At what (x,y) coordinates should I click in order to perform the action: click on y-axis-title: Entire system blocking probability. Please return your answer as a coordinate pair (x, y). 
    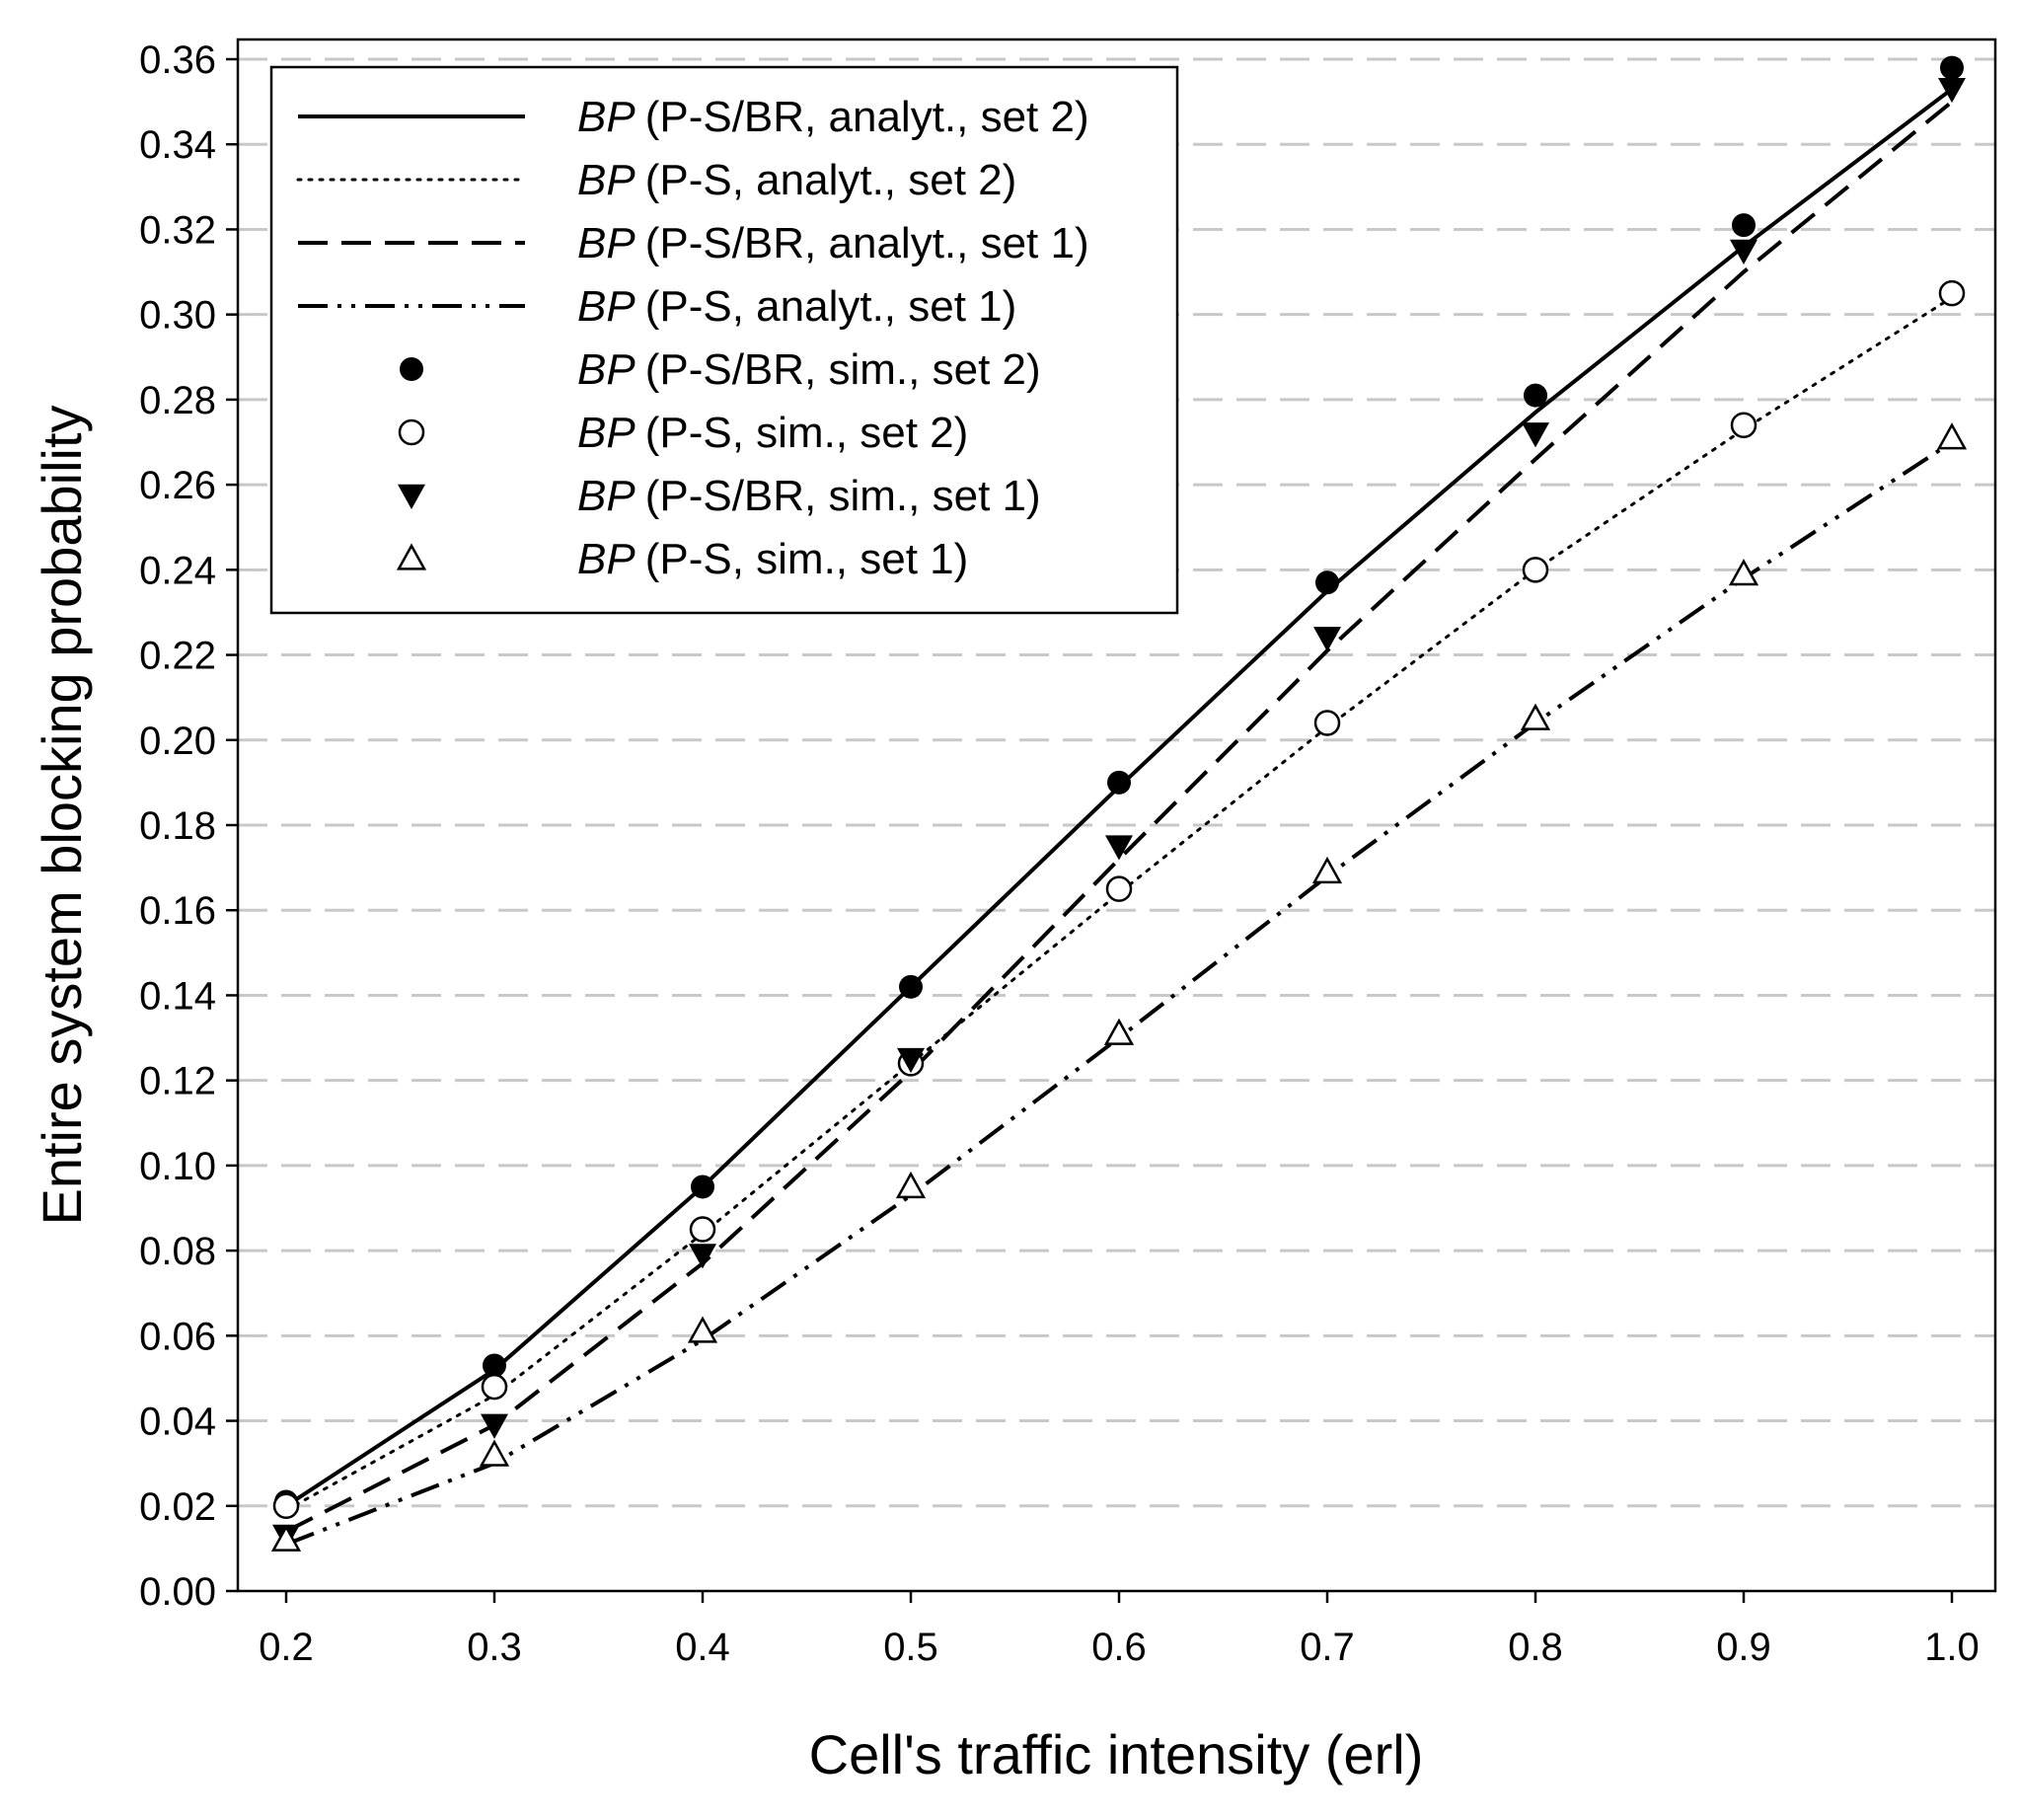
    Looking at the image, I should click on (62, 815).